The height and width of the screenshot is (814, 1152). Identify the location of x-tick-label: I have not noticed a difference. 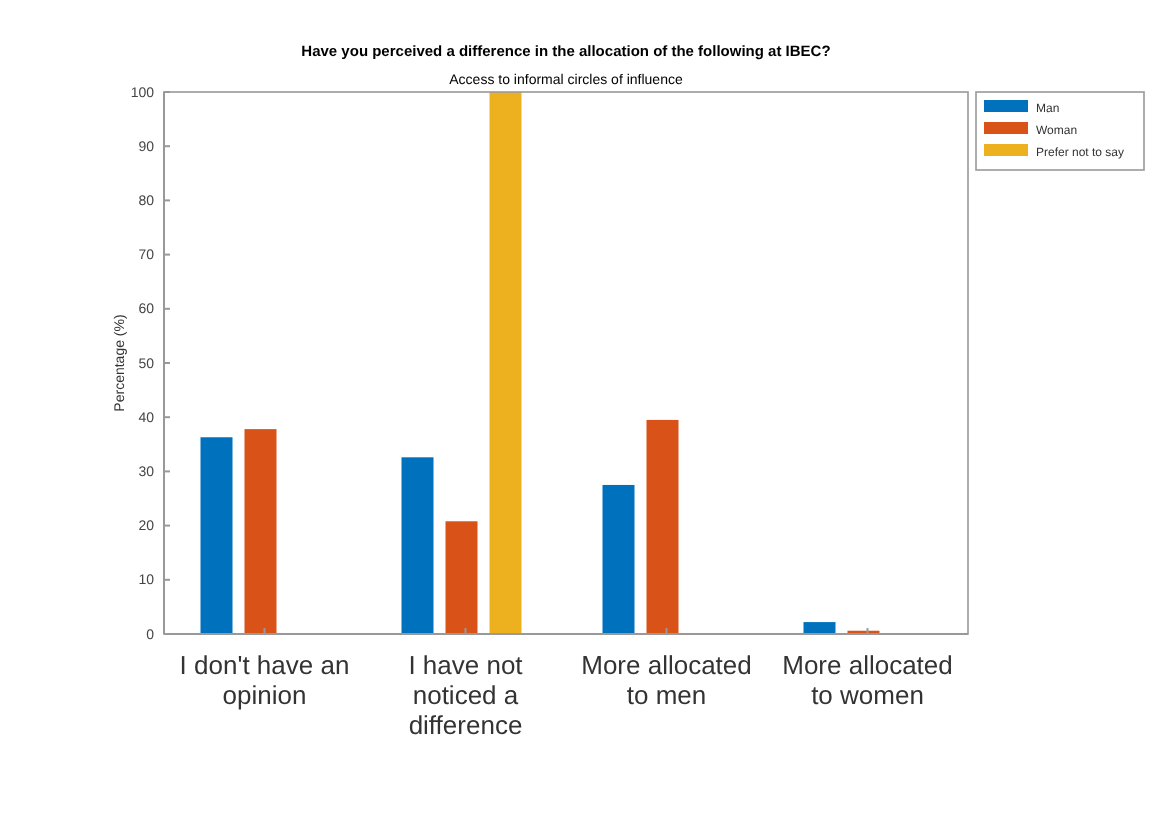
(466, 695).